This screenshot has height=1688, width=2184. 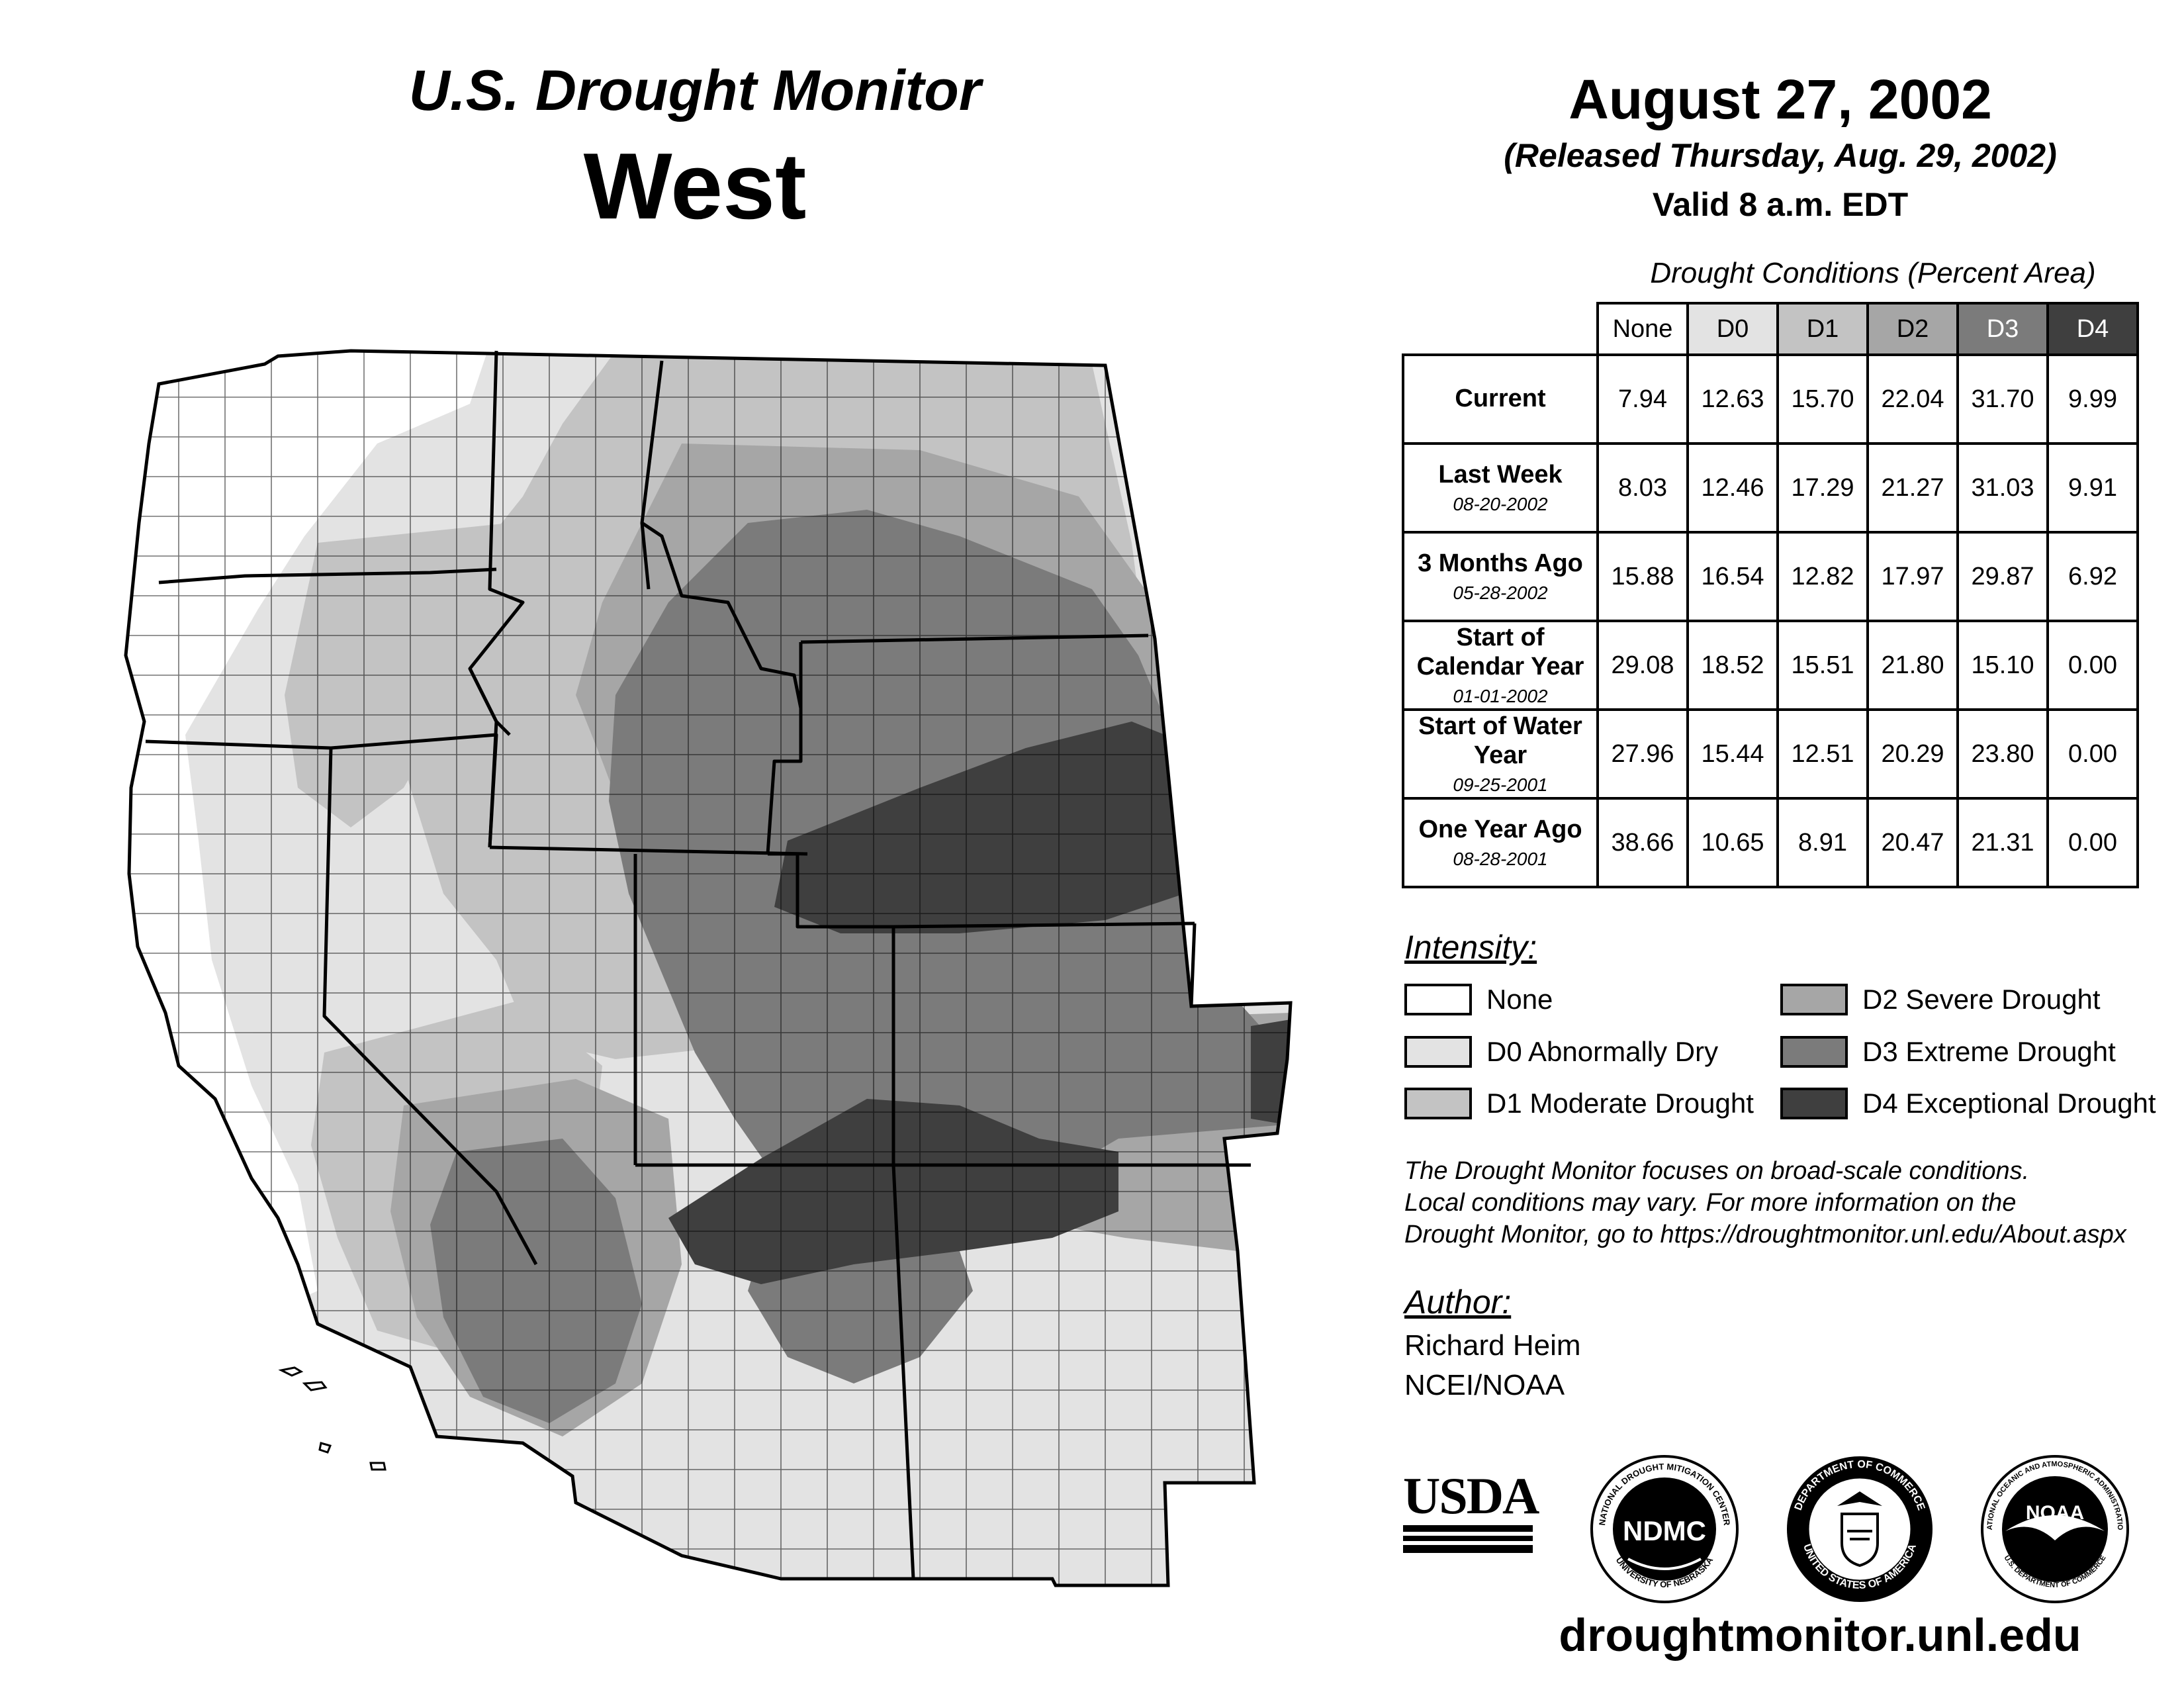 I want to click on row-date: 08-28-2001, so click(x=1501, y=858).